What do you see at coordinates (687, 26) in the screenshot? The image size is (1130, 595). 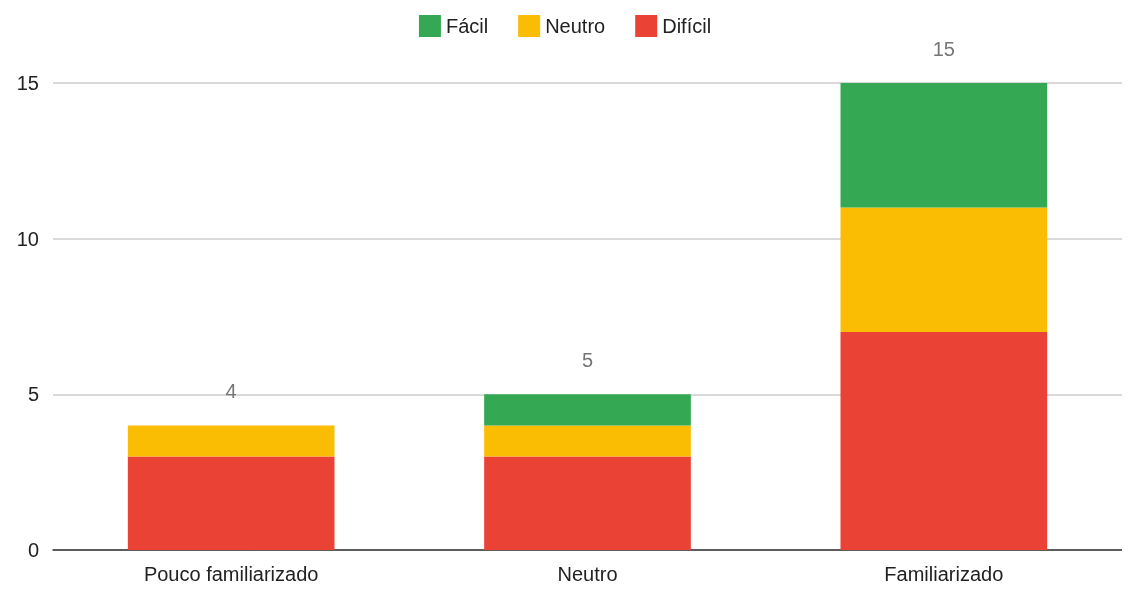 I see `legend-label: Difícil` at bounding box center [687, 26].